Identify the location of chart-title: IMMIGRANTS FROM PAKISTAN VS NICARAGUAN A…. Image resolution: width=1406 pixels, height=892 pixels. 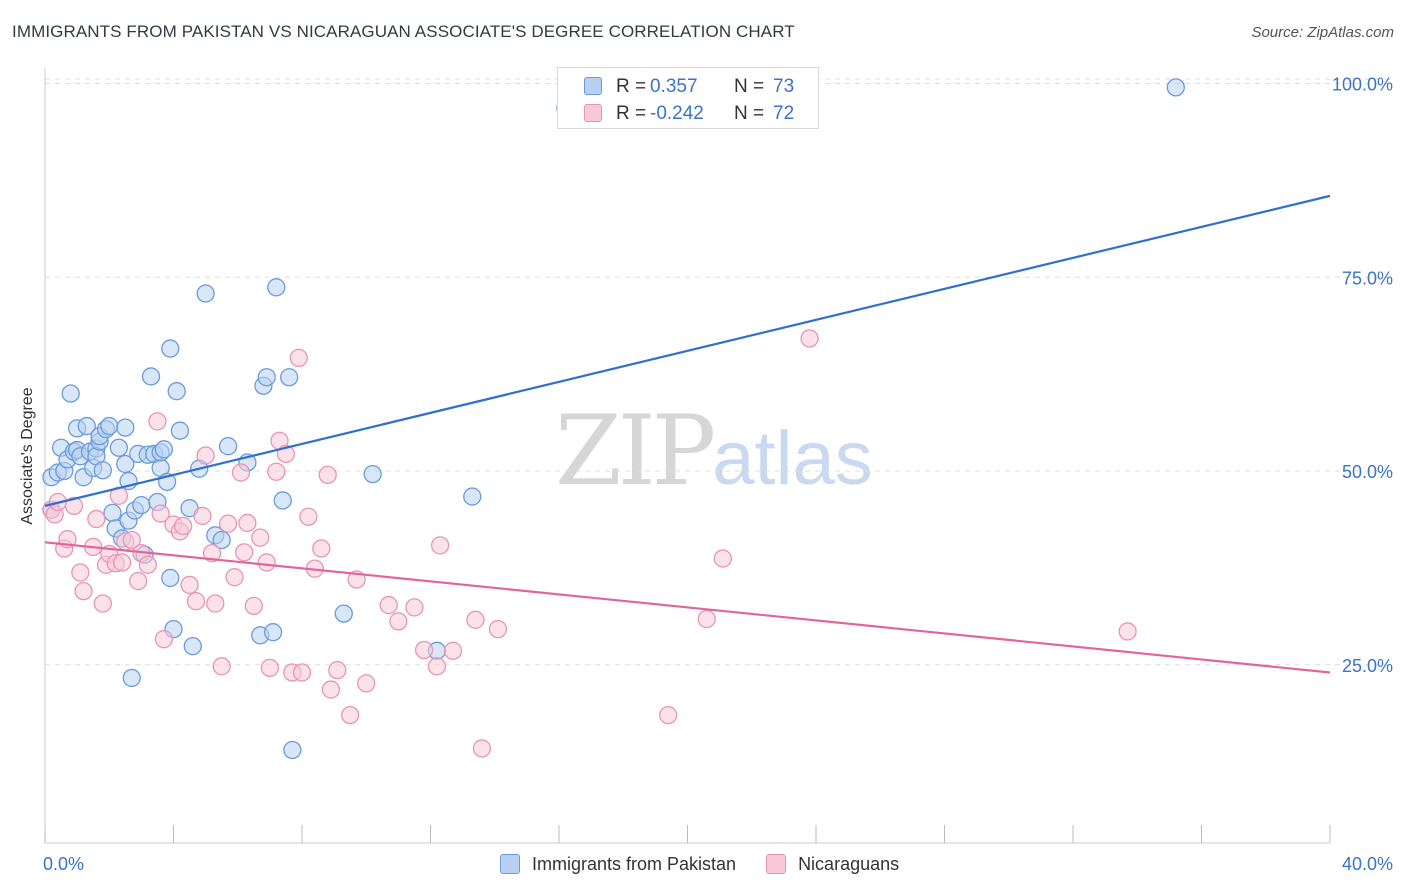
(403, 31).